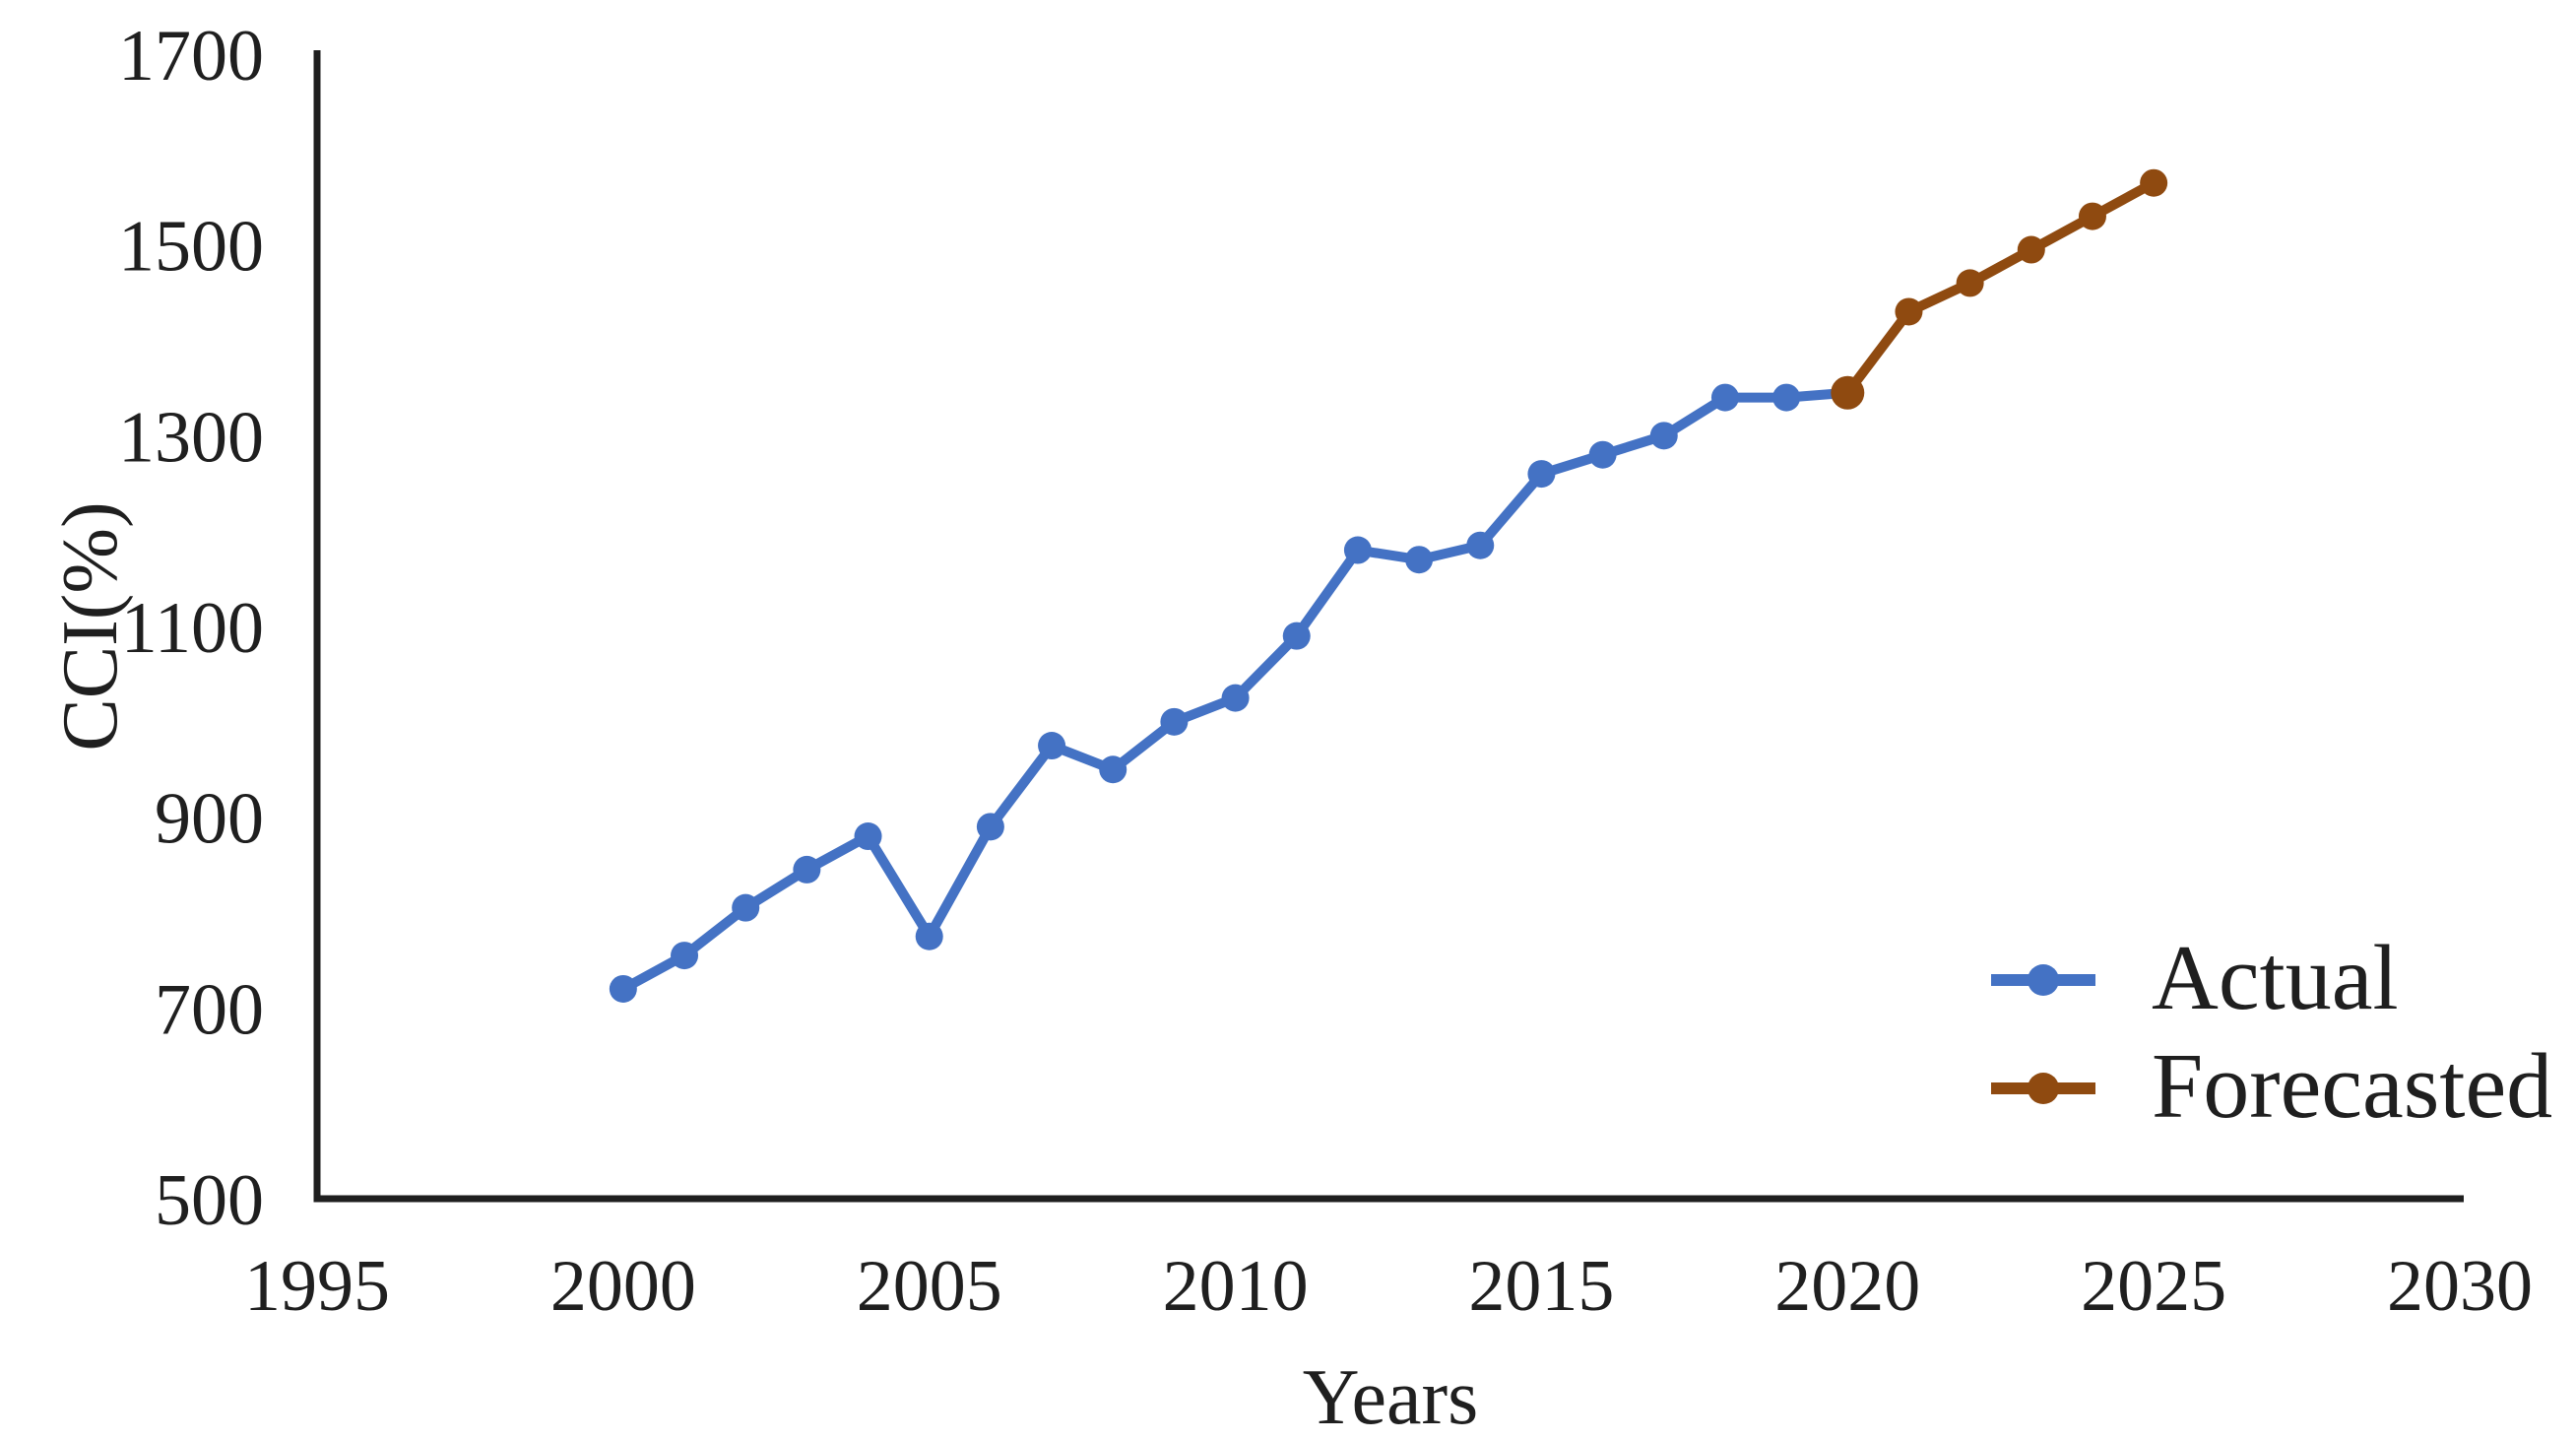 This screenshot has width=2576, height=1441. Describe the element at coordinates (1391, 1397) in the screenshot. I see `x-axis-title: Years` at that location.